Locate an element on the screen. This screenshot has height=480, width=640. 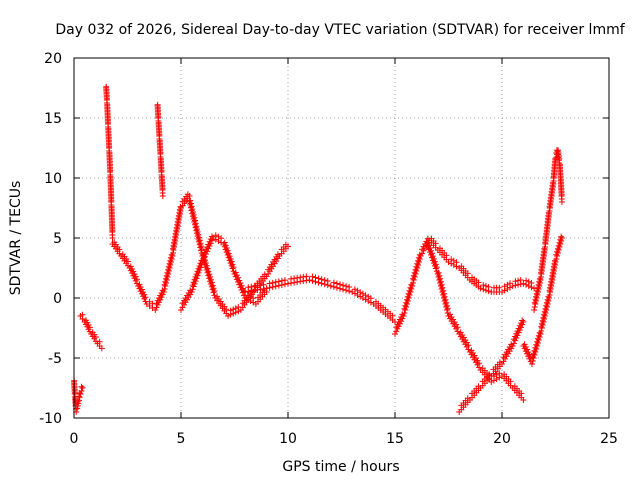
x-tick-label: 15 is located at coordinates (395, 439).